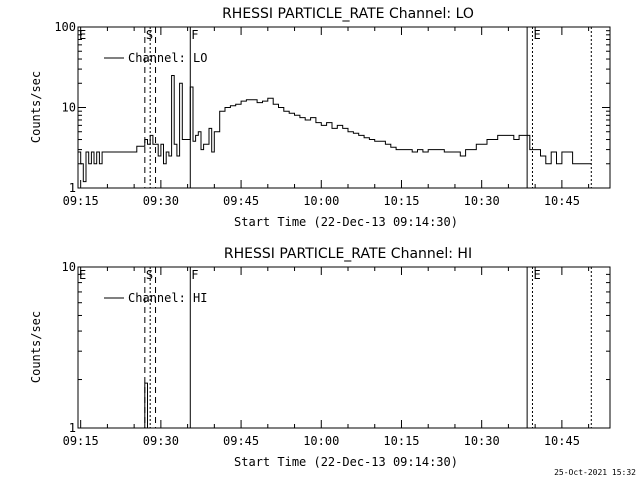 The image size is (640, 480). What do you see at coordinates (346, 222) in the screenshot?
I see `x-axis-label-lo: Start Time (22-Dec-13 09:14:30)` at bounding box center [346, 222].